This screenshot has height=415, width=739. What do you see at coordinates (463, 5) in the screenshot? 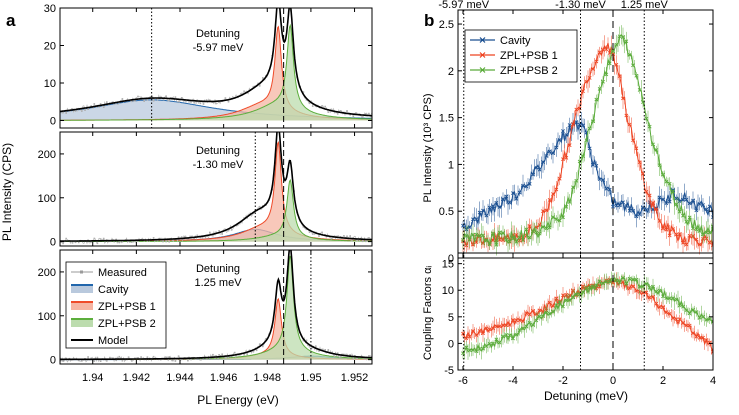
I see `top-annotation: -5.97 meV` at bounding box center [463, 5].